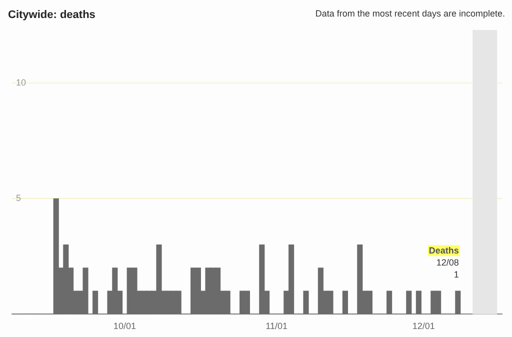  I want to click on y-tick-label: 5, so click(19, 198).